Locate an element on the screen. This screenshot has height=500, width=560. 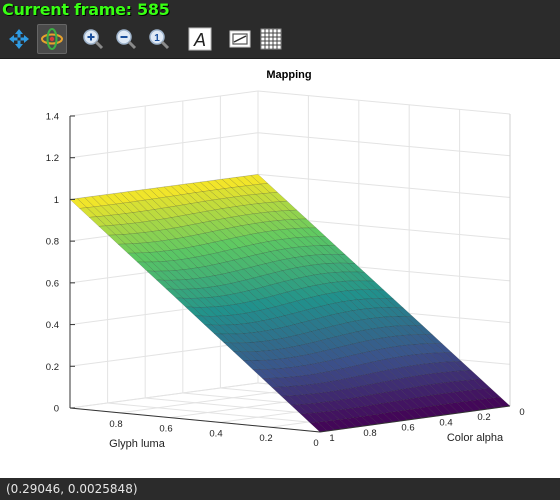
chart-title: Mapping is located at coordinates (288, 75).